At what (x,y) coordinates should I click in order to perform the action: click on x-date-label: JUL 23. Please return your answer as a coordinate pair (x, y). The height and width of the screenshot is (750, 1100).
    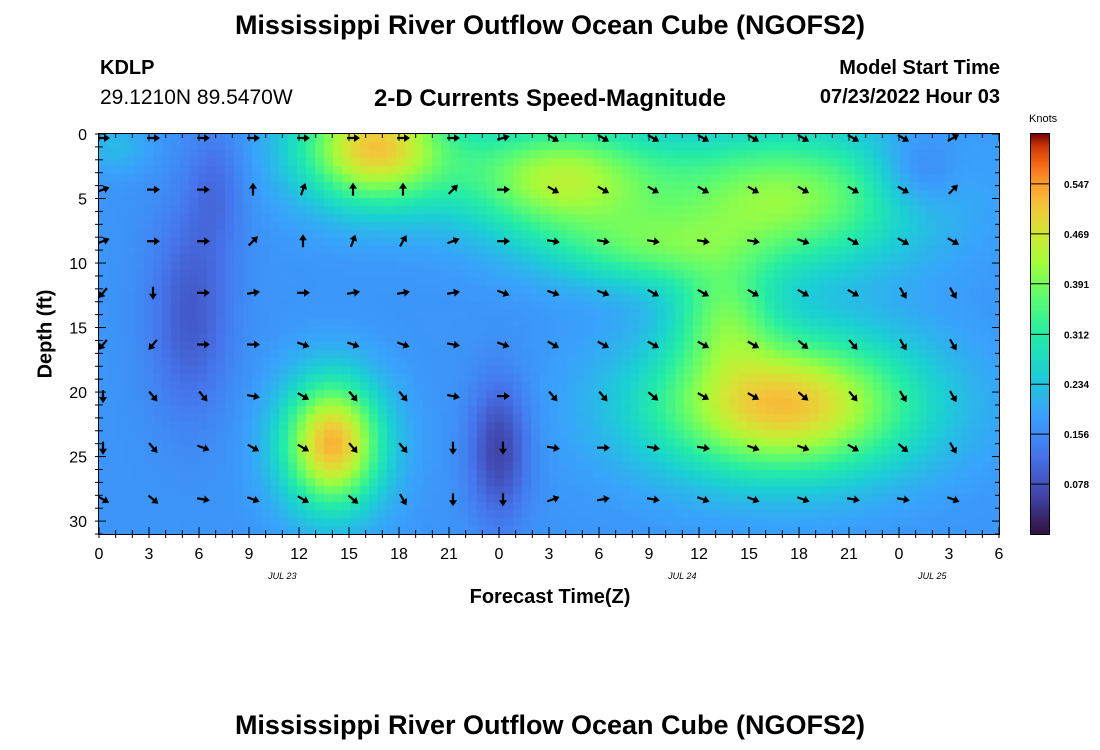
    Looking at the image, I should click on (281, 576).